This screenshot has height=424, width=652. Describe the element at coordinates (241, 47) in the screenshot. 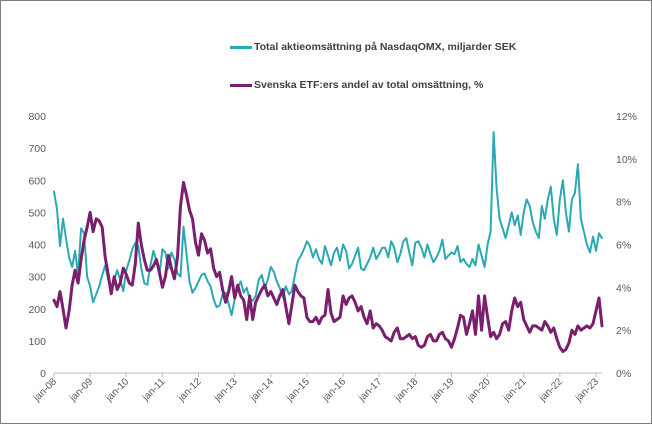

I see `legend-swatch-turnover` at that location.